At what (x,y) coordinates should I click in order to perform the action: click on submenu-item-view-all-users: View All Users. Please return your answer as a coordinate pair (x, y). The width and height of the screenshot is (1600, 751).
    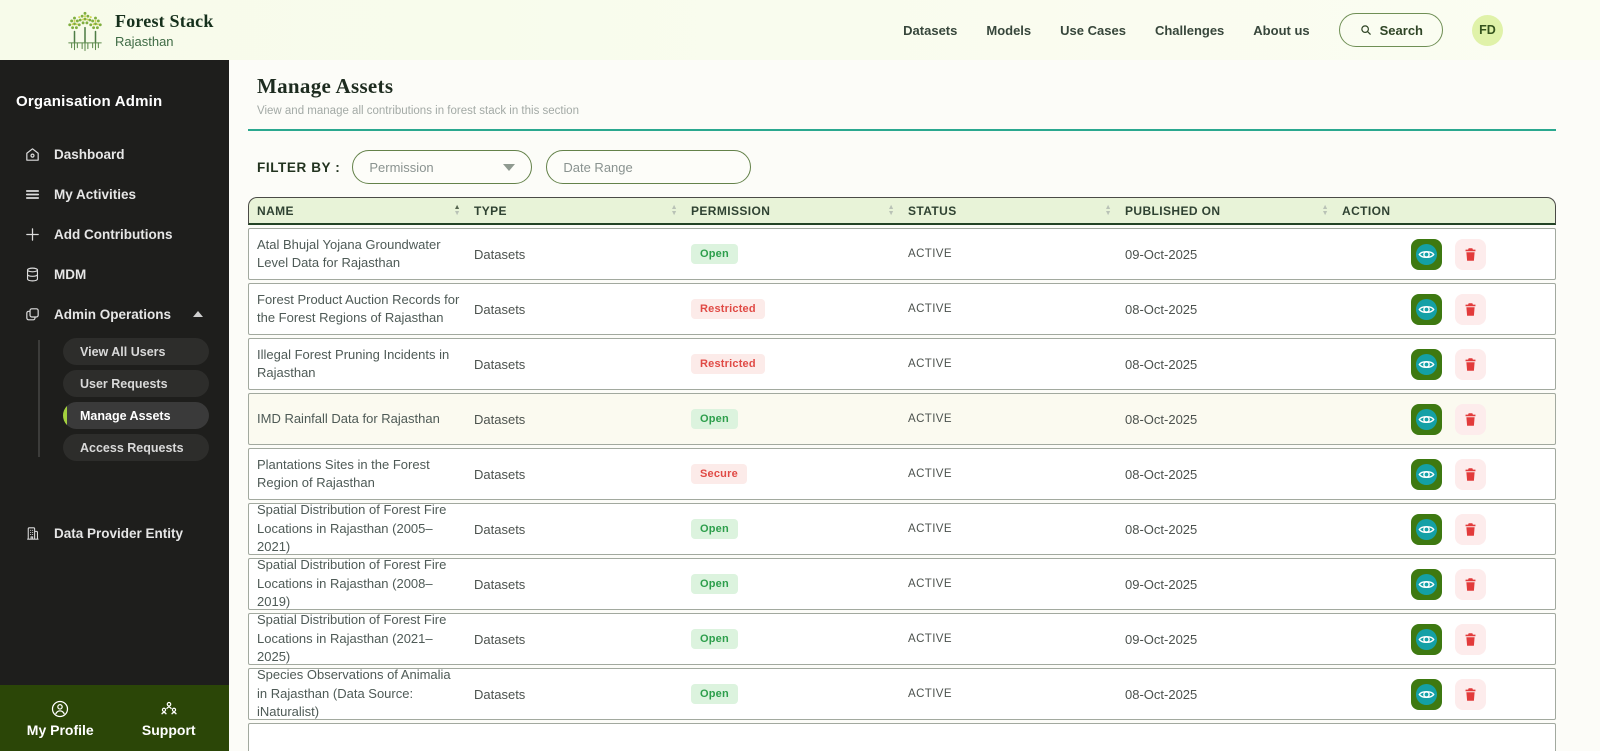
    Looking at the image, I should click on (136, 351).